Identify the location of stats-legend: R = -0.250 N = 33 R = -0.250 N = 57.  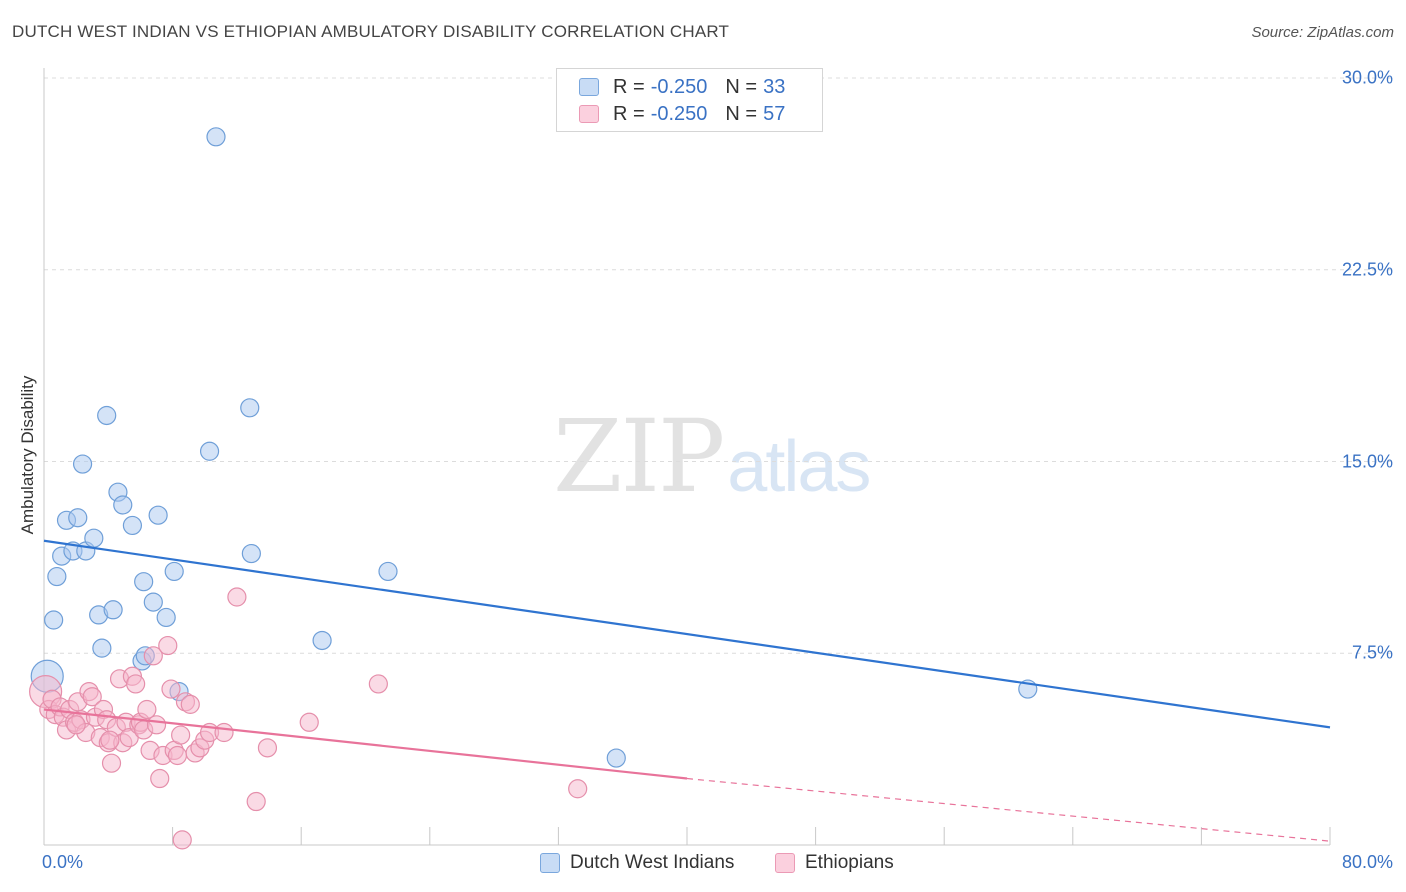
(689, 100).